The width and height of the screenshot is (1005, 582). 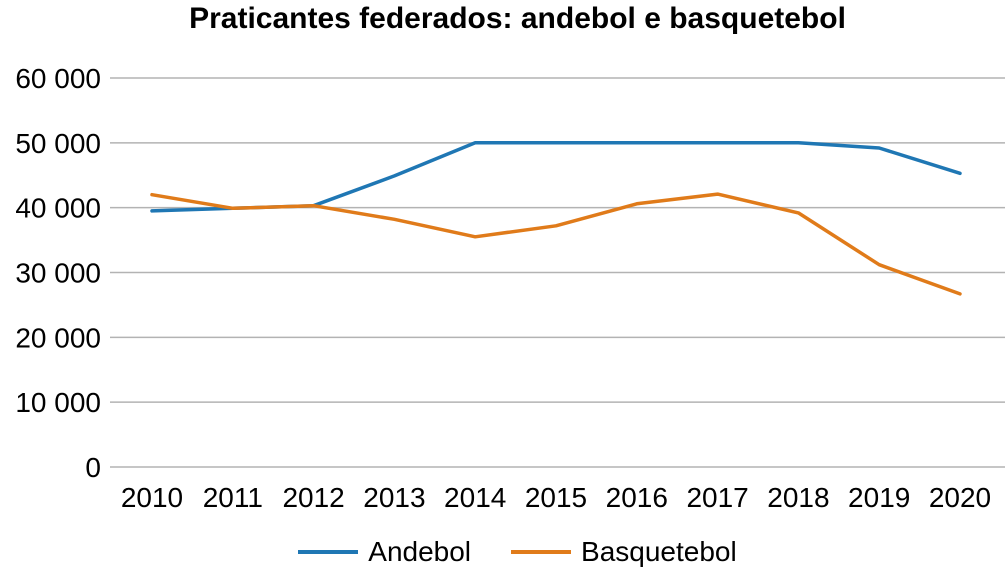 What do you see at coordinates (328, 552) in the screenshot?
I see `legend-swatch-andebol` at bounding box center [328, 552].